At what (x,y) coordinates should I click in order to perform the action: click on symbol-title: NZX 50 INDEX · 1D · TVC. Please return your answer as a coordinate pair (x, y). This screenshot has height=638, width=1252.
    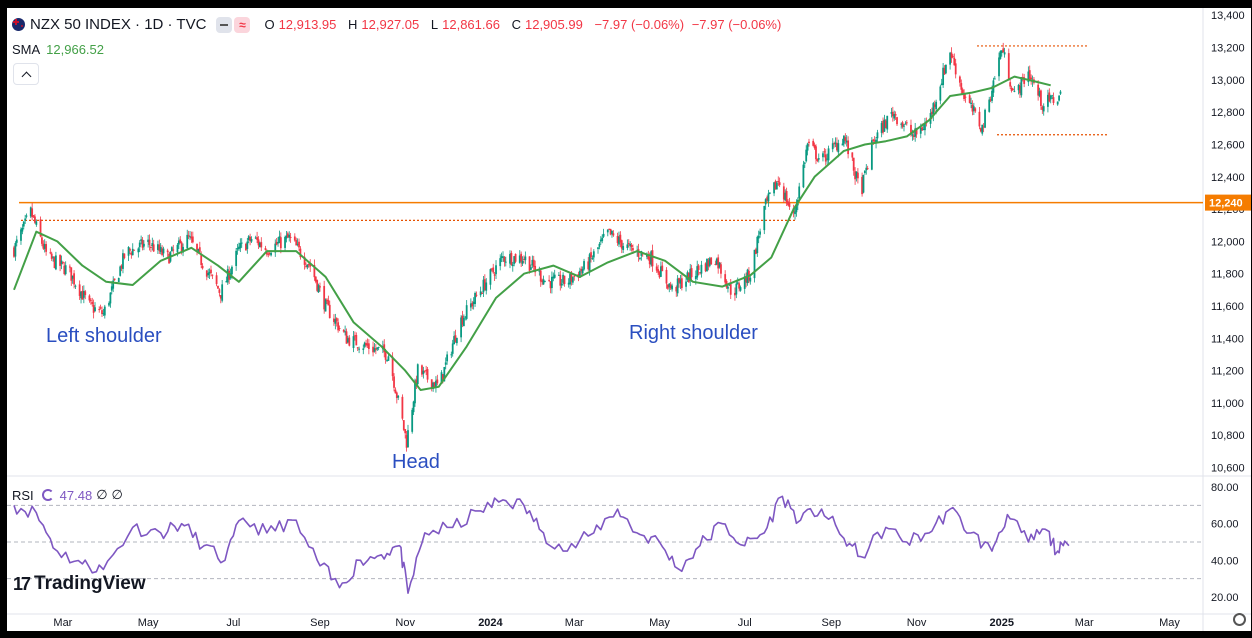
    Looking at the image, I should click on (118, 24).